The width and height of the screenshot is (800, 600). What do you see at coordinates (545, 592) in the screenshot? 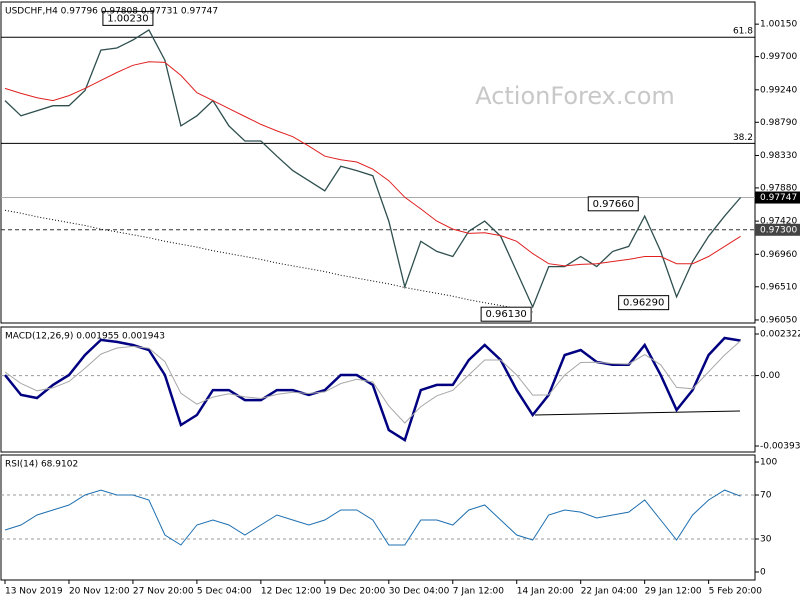
I see `x-tick-label: 14 Jan 20:00` at bounding box center [545, 592].